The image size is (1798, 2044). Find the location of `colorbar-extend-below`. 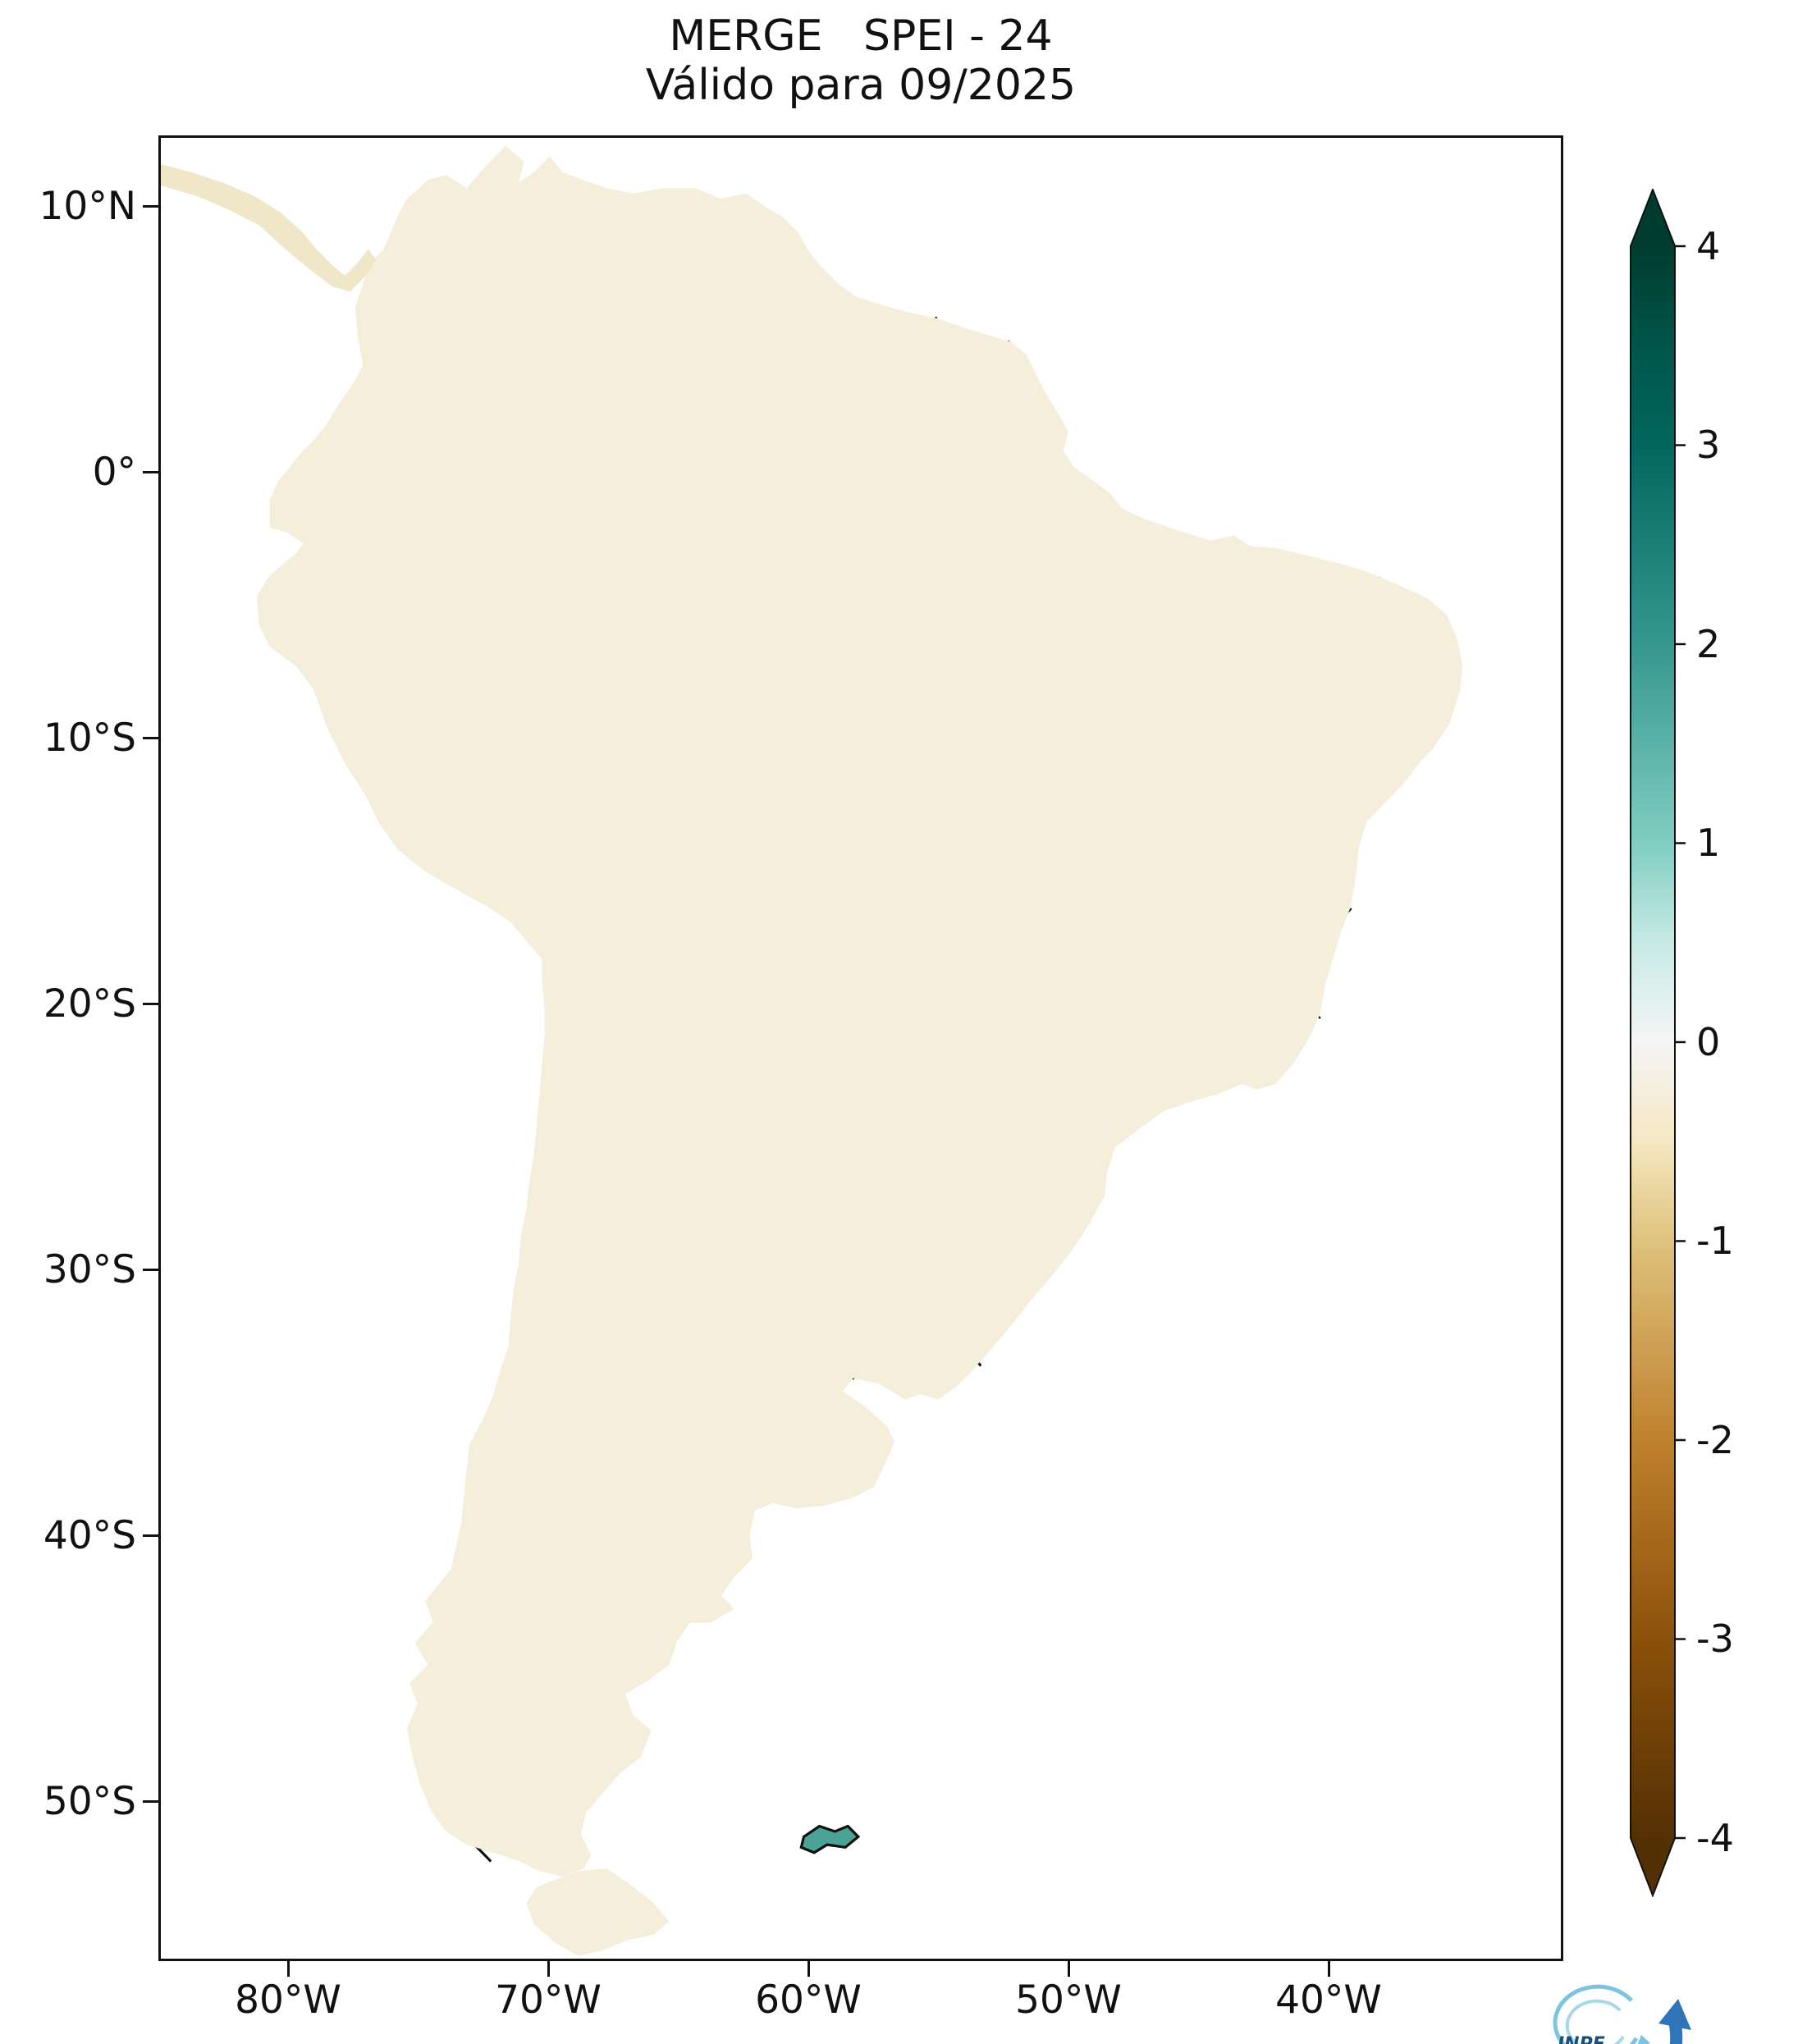

colorbar-extend-below is located at coordinates (1653, 1866).